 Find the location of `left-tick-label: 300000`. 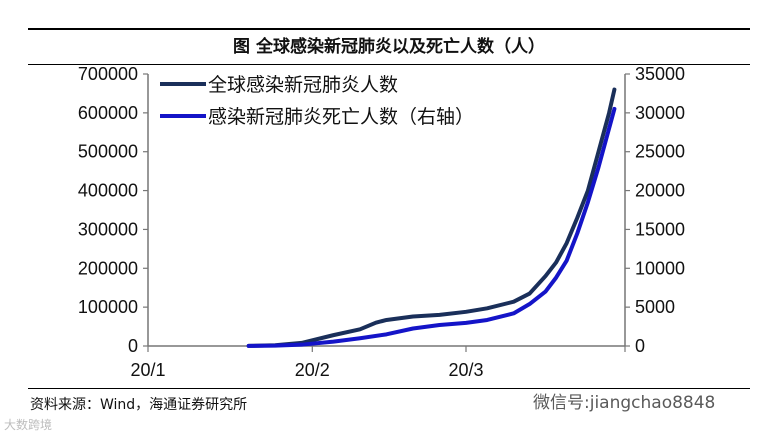

left-tick-label: 300000 is located at coordinates (108, 229).